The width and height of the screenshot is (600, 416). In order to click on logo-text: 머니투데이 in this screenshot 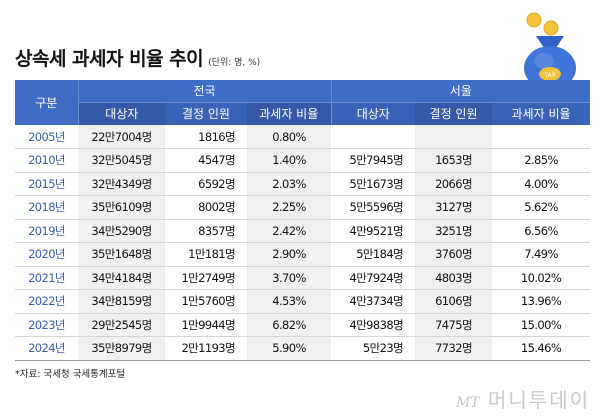, I will do `click(539, 400)`.